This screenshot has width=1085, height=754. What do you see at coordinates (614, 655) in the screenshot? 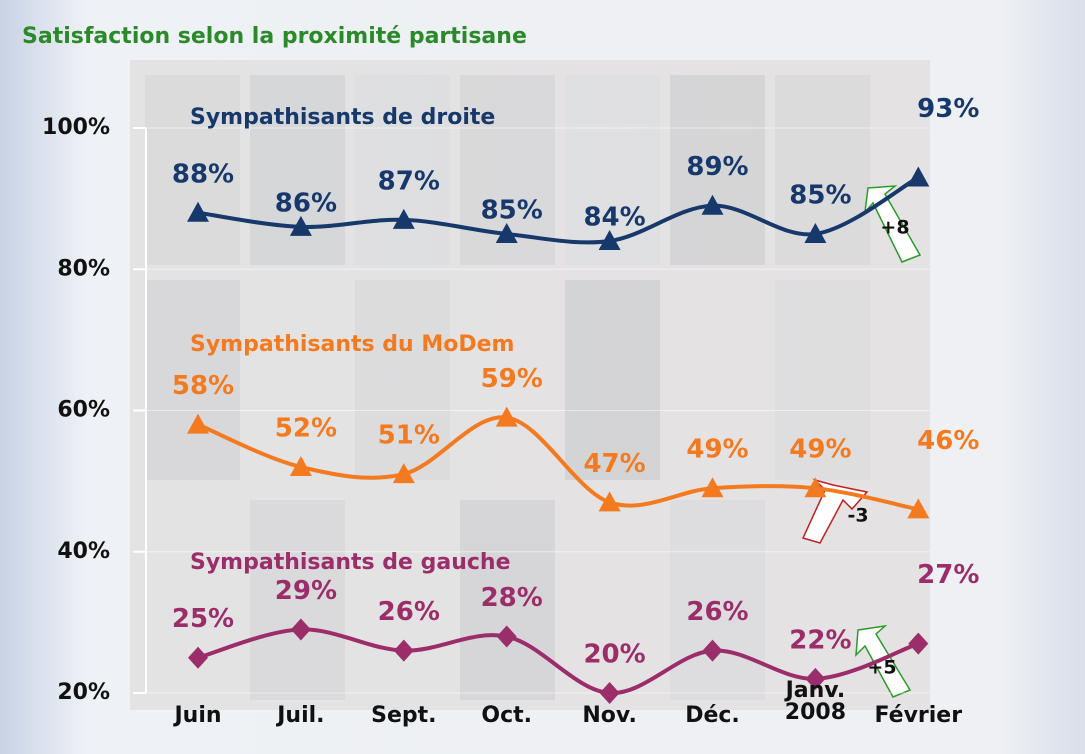
I see `data-label: 20%` at bounding box center [614, 655].